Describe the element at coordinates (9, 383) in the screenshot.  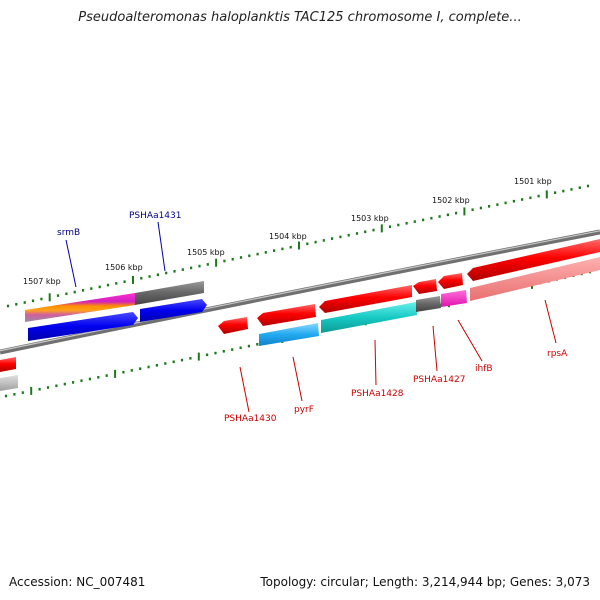
I see `gene-lightgray-left-edge` at that location.